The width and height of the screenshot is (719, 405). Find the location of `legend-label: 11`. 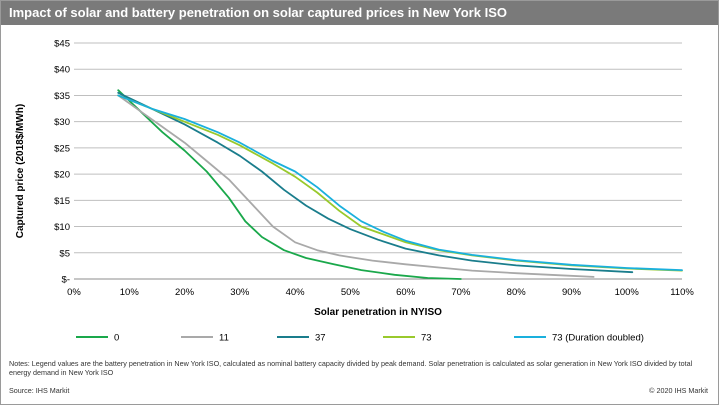

legend-label: 11 is located at coordinates (224, 338).